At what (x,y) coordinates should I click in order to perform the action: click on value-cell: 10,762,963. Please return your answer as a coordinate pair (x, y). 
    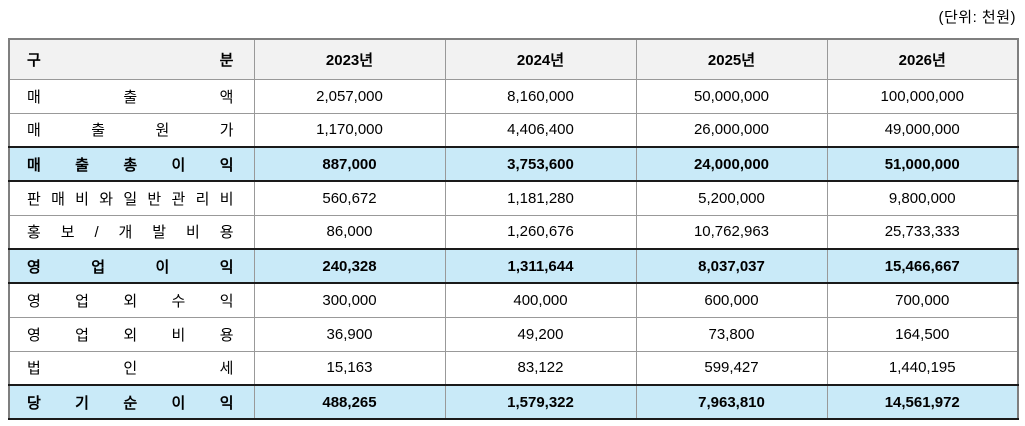
    Looking at the image, I should click on (731, 232).